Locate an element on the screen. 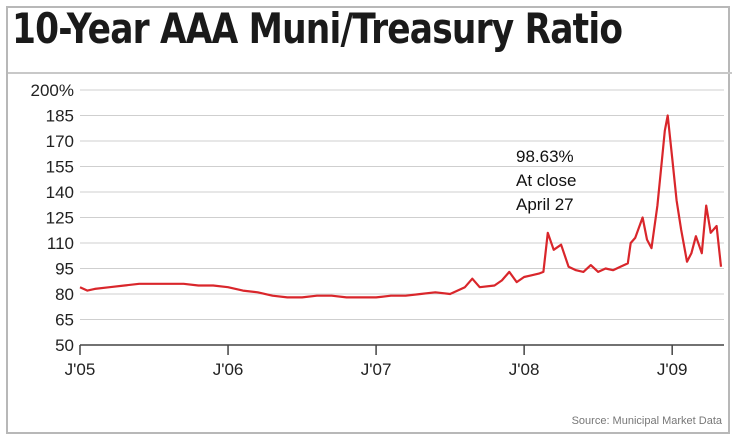  y-tick-label: 200% is located at coordinates (52, 90).